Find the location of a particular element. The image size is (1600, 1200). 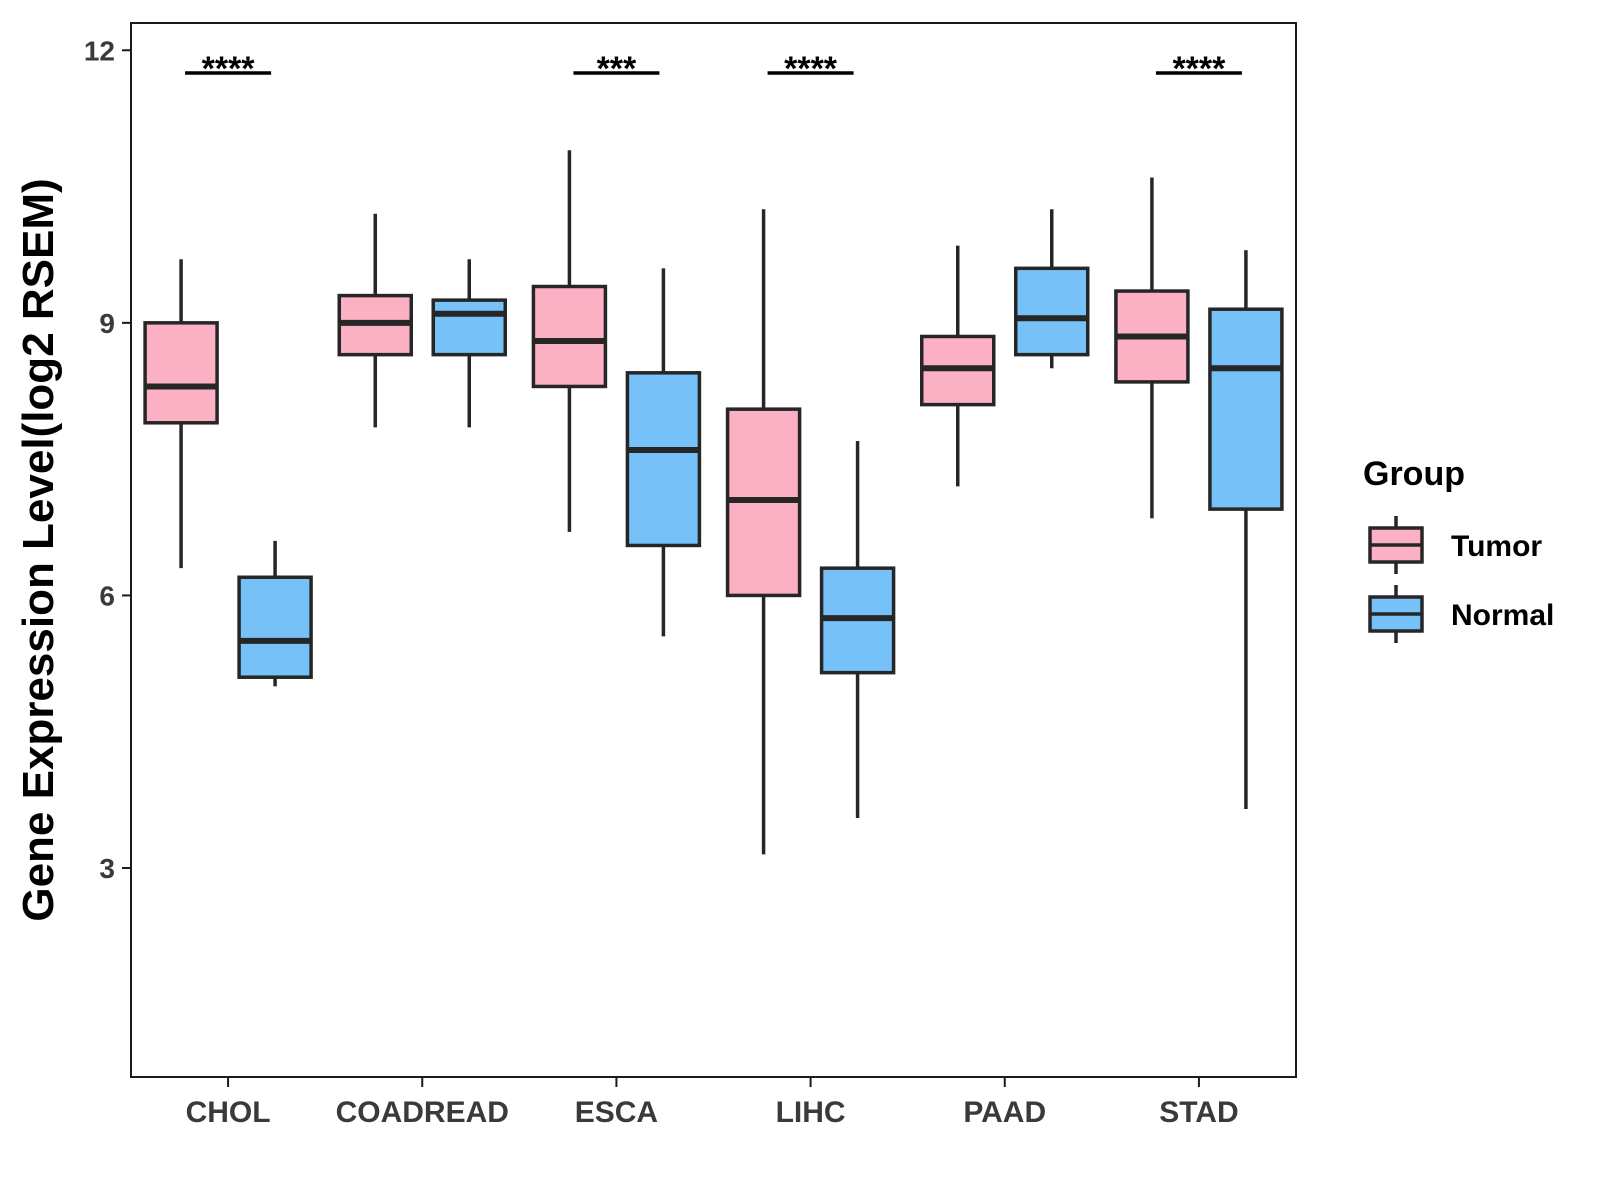

box-normal-esca is located at coordinates (663, 452).